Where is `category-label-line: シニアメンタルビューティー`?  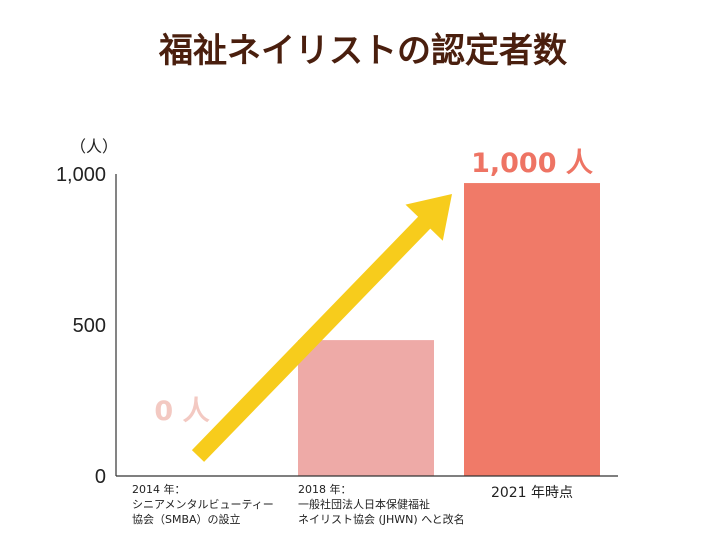 category-label-line: シニアメンタルビューティー is located at coordinates (203, 504).